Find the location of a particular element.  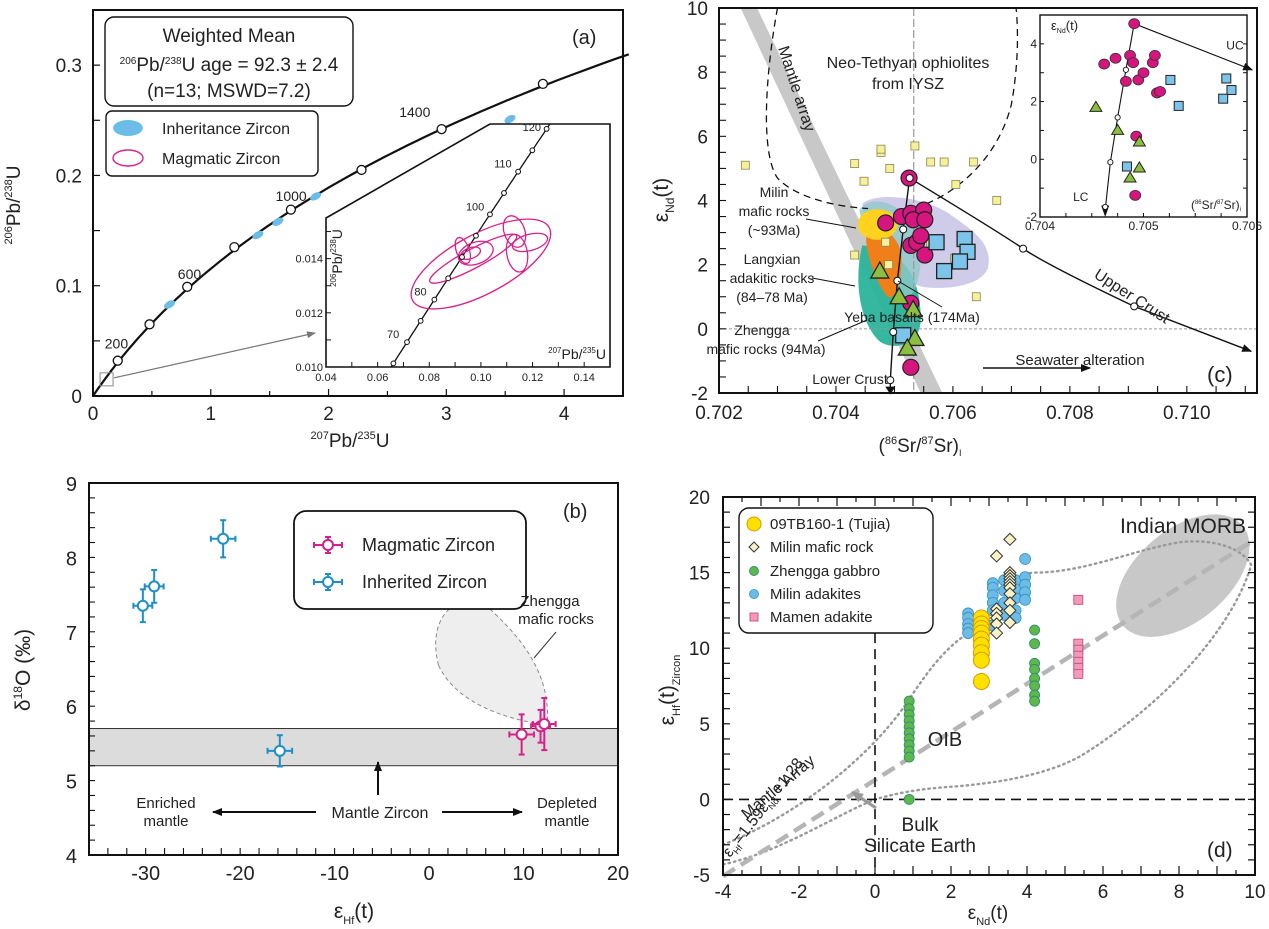

legend-swatch-inherited is located at coordinates (328, 582).